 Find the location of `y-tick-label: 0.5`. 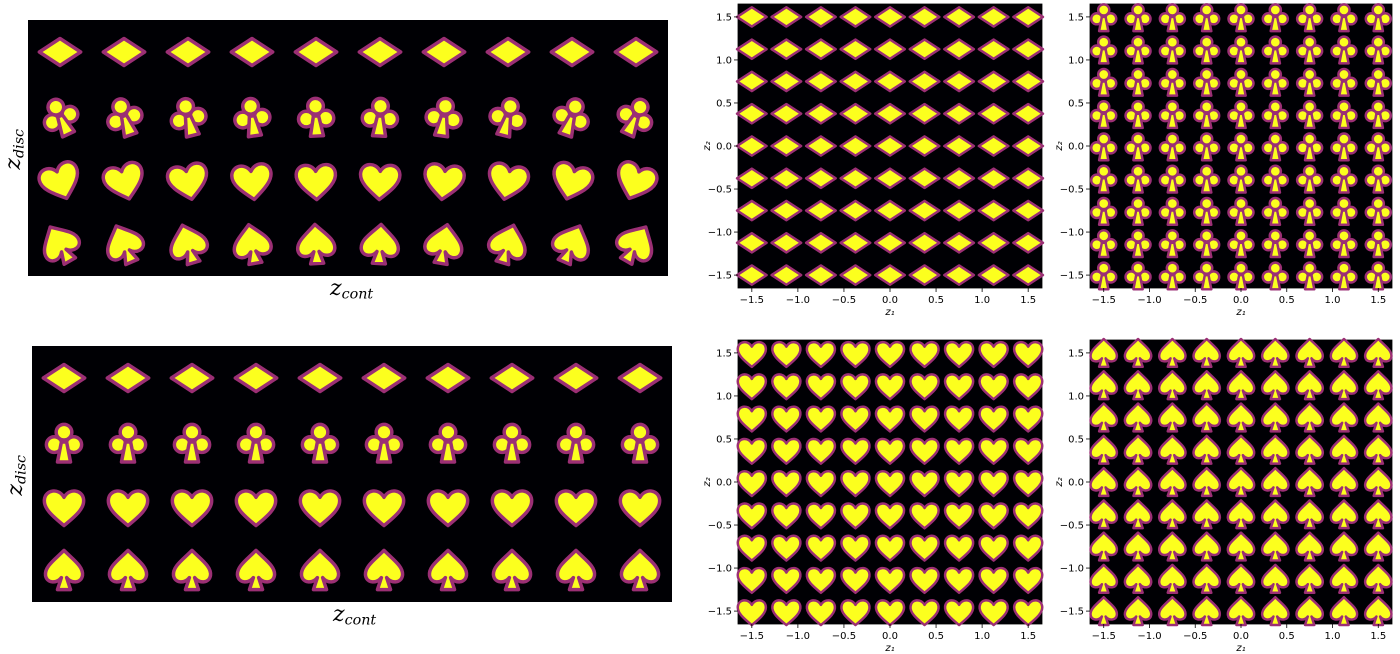

y-tick-label: 0.5 is located at coordinates (1076, 103).